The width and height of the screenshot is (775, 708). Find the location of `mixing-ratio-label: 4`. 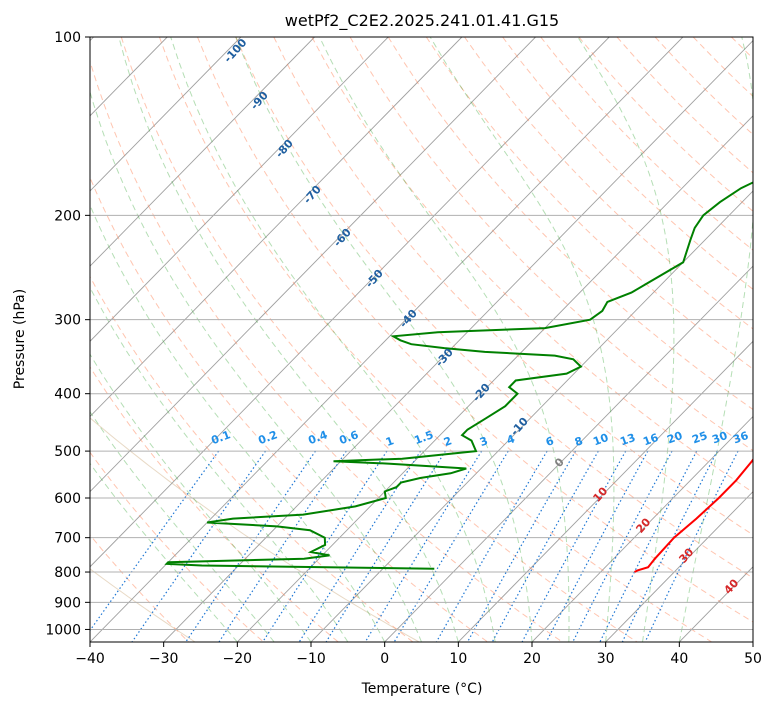

mixing-ratio-label: 4 is located at coordinates (511, 439).